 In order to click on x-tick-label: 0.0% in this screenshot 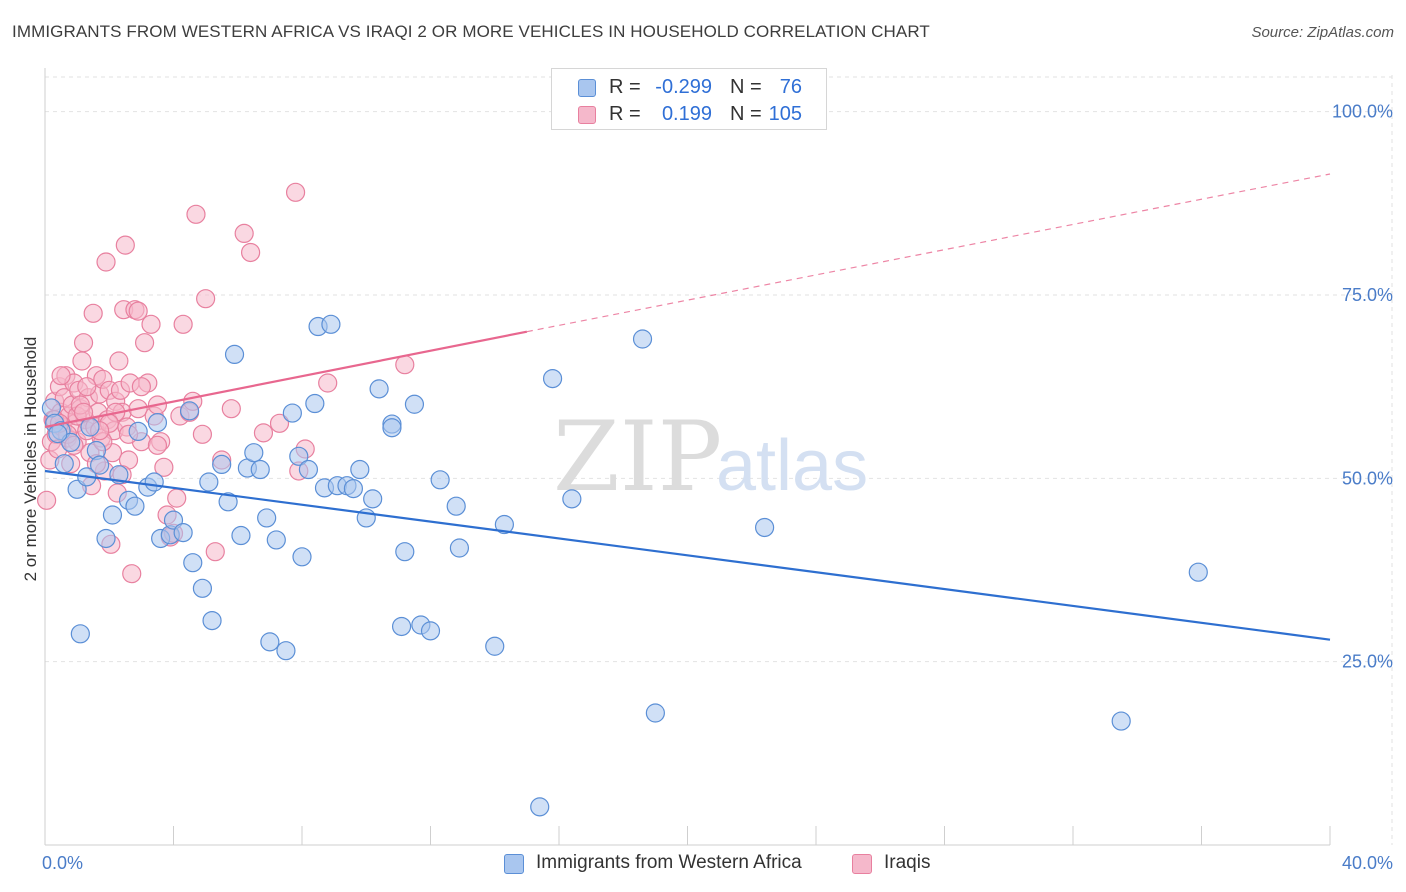, I will do `click(62, 863)`.